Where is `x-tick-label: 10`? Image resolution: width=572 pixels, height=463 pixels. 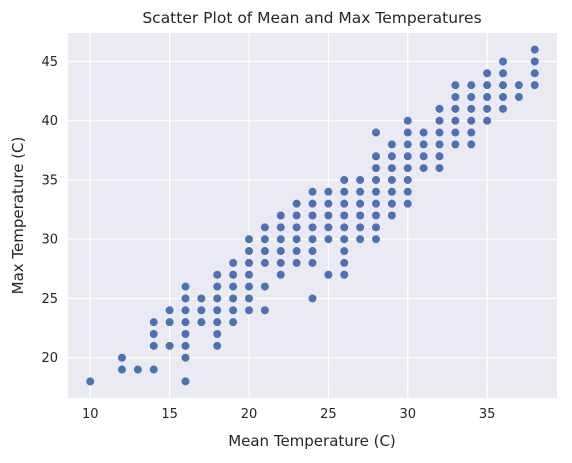
x-tick-label: 10 is located at coordinates (90, 414).